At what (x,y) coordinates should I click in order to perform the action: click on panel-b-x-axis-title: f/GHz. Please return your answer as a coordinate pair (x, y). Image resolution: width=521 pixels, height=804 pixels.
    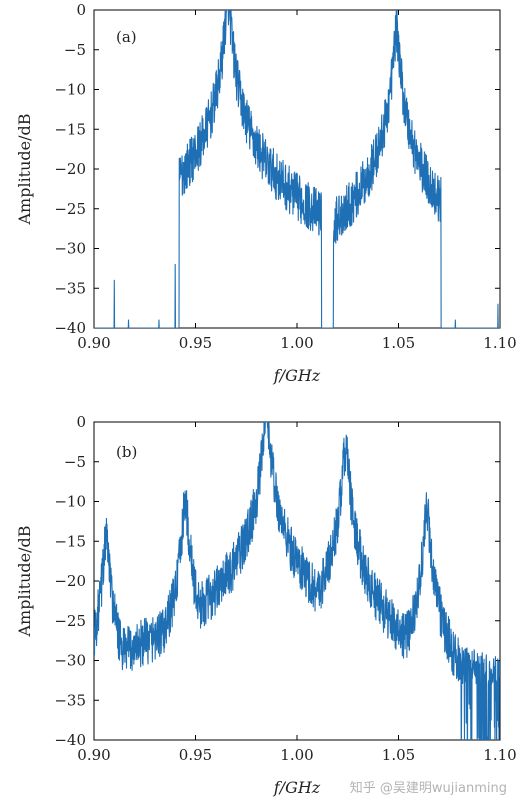
    Looking at the image, I should click on (297, 787).